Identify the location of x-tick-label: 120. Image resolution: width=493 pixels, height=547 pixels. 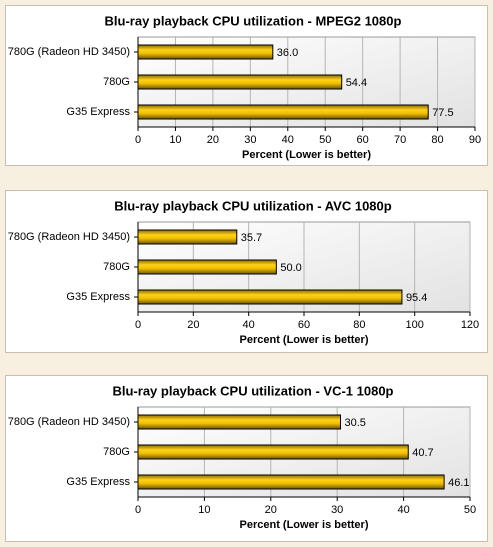
(470, 325).